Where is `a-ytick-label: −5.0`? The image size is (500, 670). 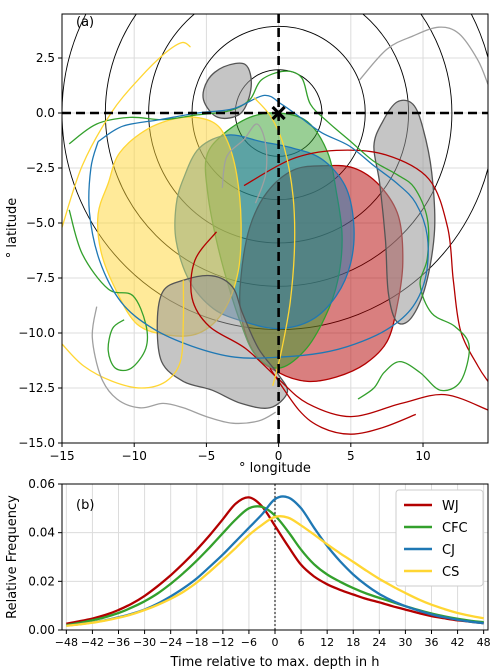 a-ytick-label: −5.0 is located at coordinates (40, 223).